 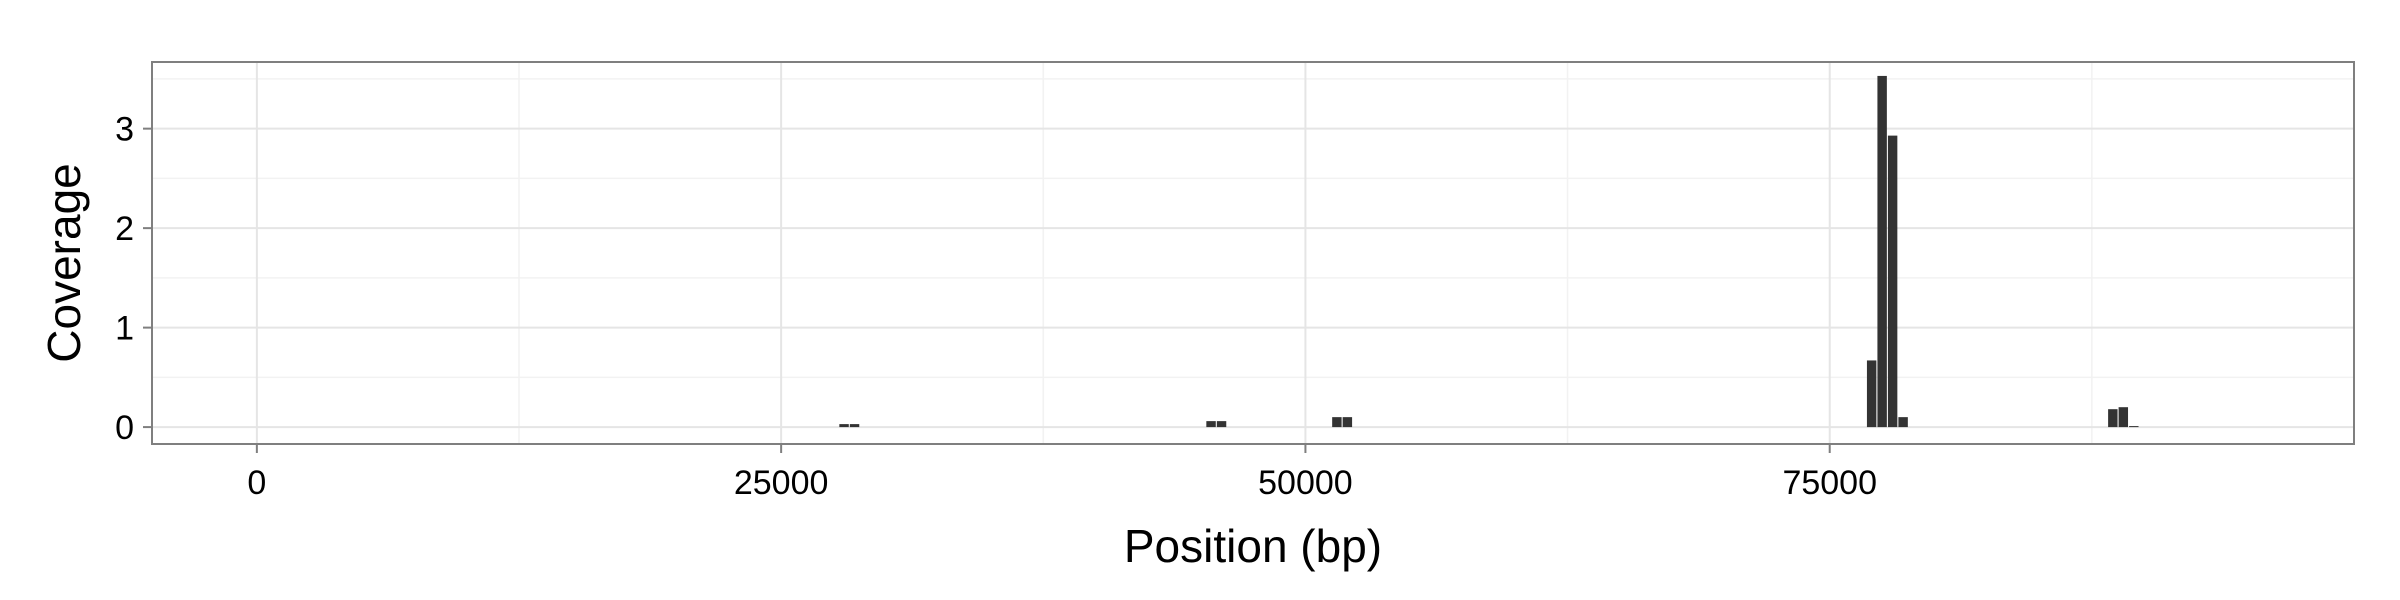 What do you see at coordinates (256, 483) in the screenshot?
I see `x-tick-label: 0` at bounding box center [256, 483].